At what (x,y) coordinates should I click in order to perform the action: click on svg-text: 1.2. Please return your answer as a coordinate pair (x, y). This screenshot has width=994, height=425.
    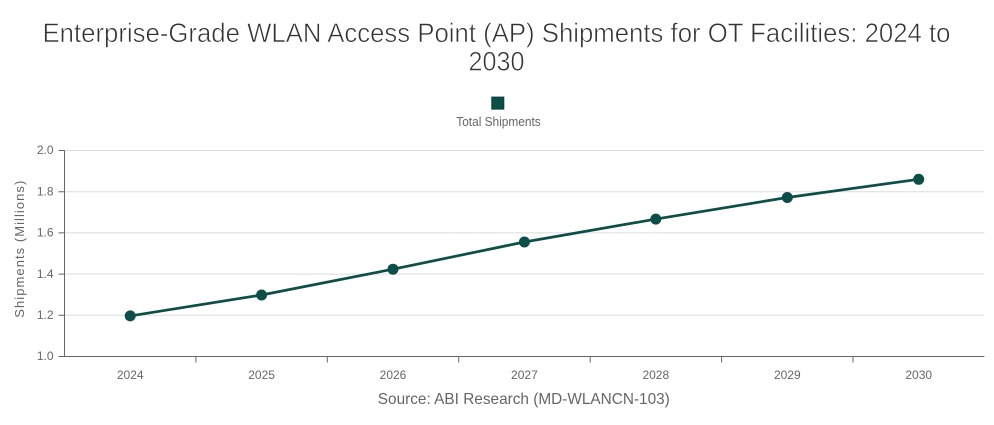
    Looking at the image, I should click on (45, 315).